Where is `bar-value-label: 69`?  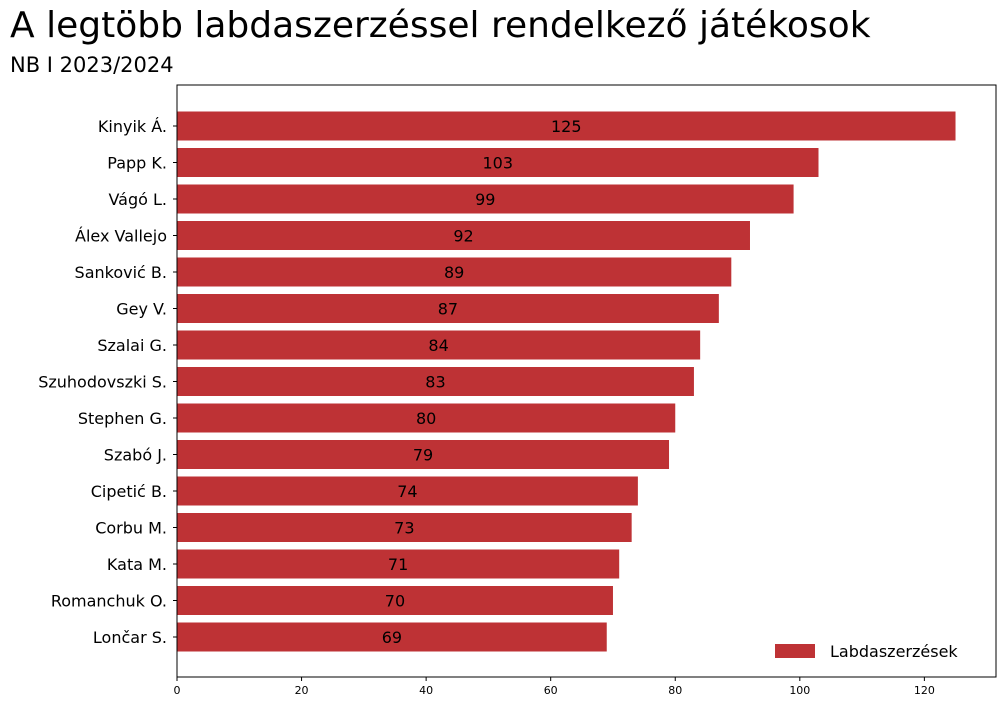 bar-value-label: 69 is located at coordinates (392, 637).